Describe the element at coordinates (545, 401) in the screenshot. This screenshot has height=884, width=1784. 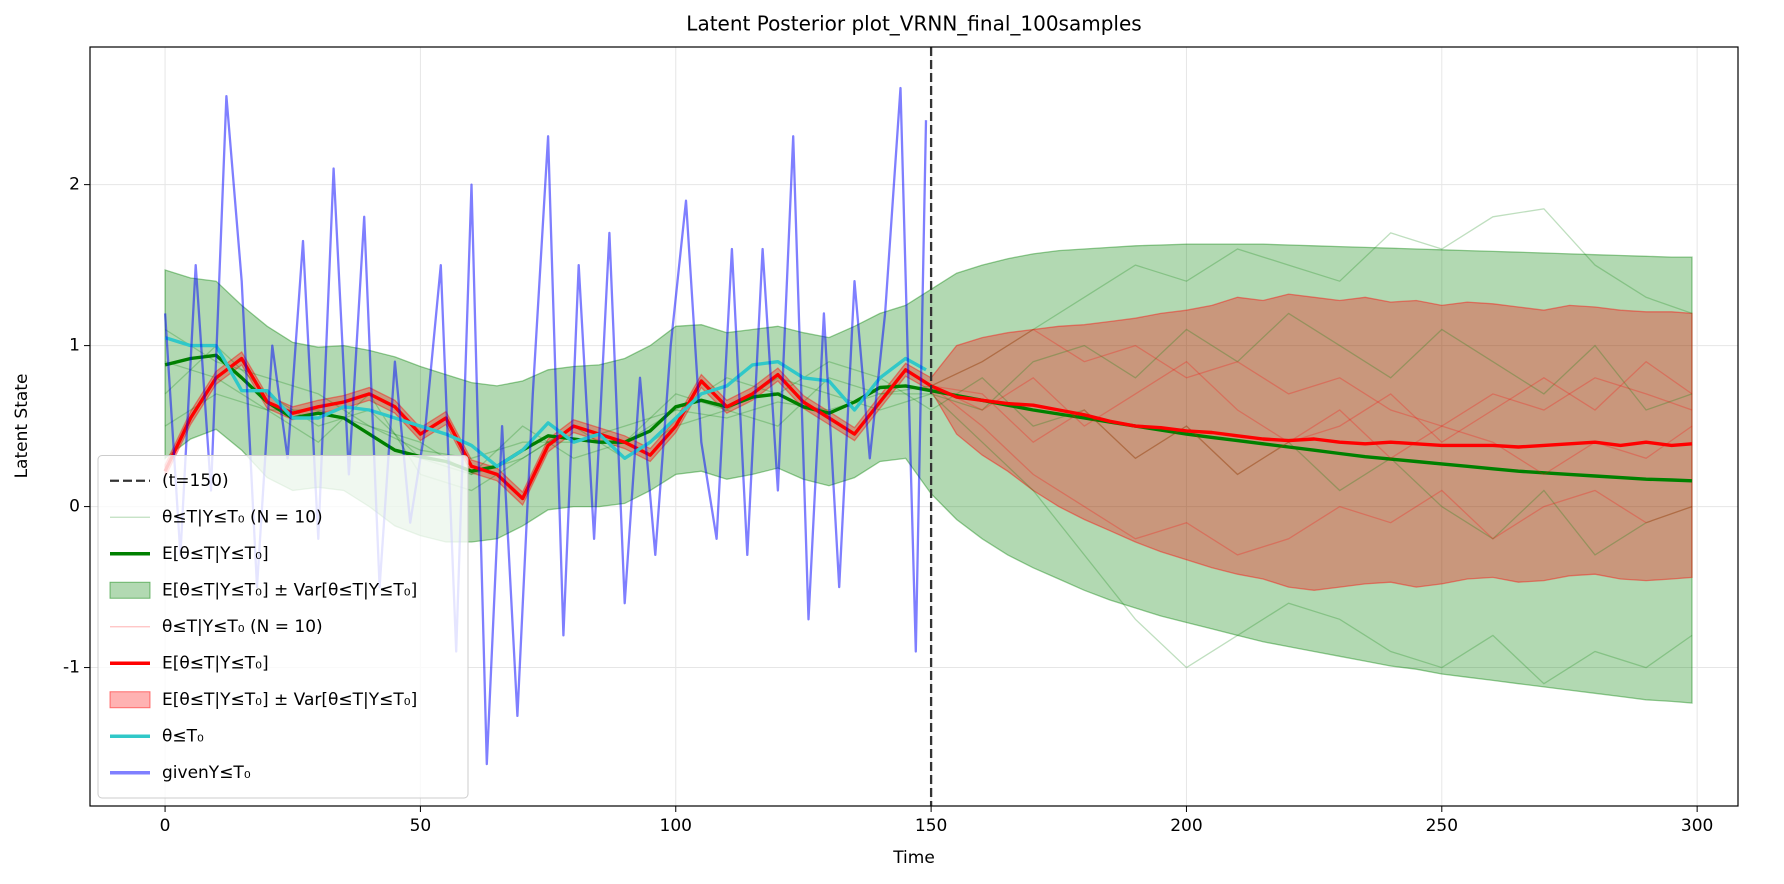
I see `series-line` at that location.